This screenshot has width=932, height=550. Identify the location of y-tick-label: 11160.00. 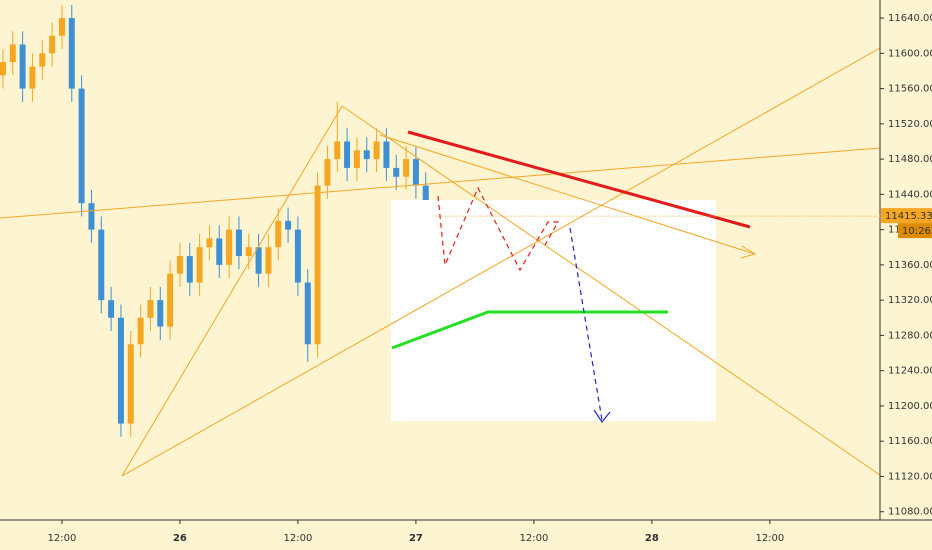
(910, 441).